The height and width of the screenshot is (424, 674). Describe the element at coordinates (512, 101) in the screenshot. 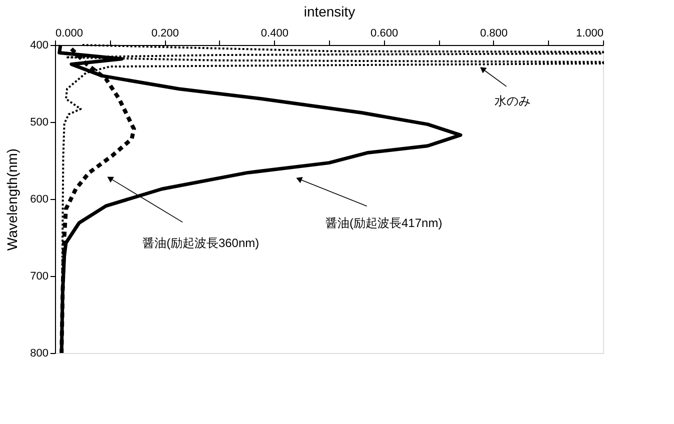

I see `annotation: 水のみ` at that location.